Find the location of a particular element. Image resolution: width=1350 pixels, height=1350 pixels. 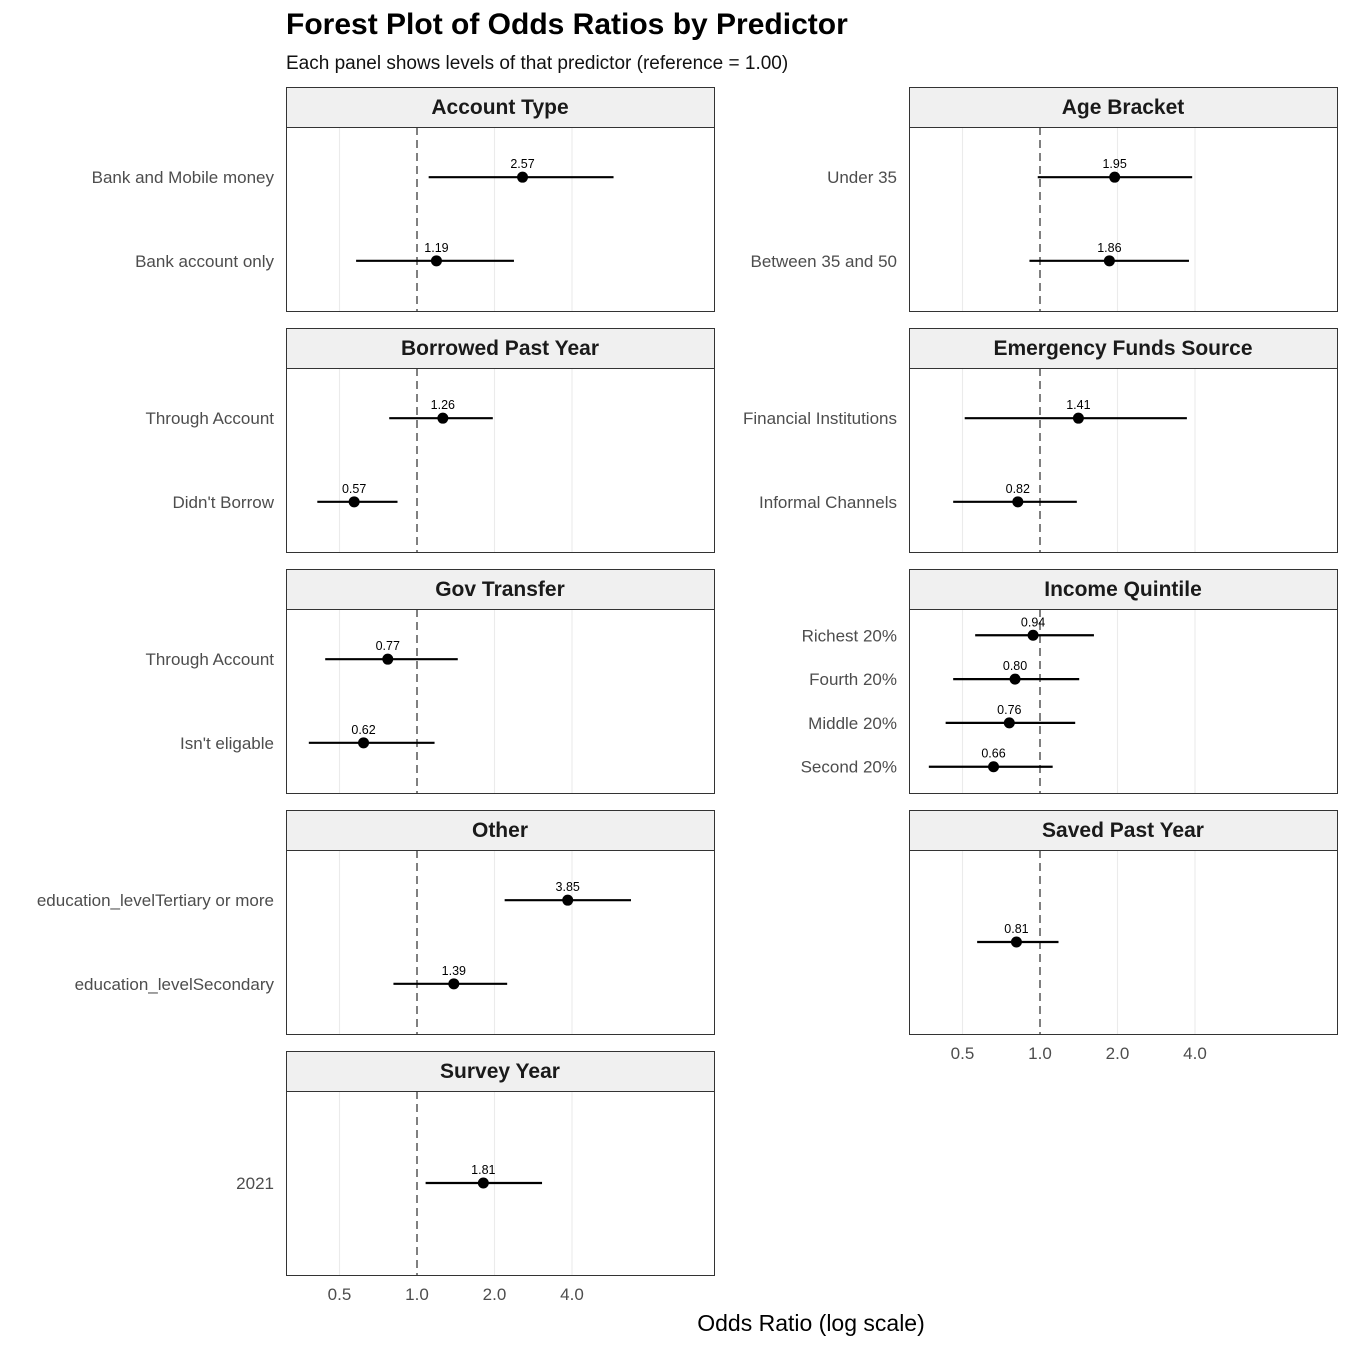

level-label: Bank account only is located at coordinates (204, 261).